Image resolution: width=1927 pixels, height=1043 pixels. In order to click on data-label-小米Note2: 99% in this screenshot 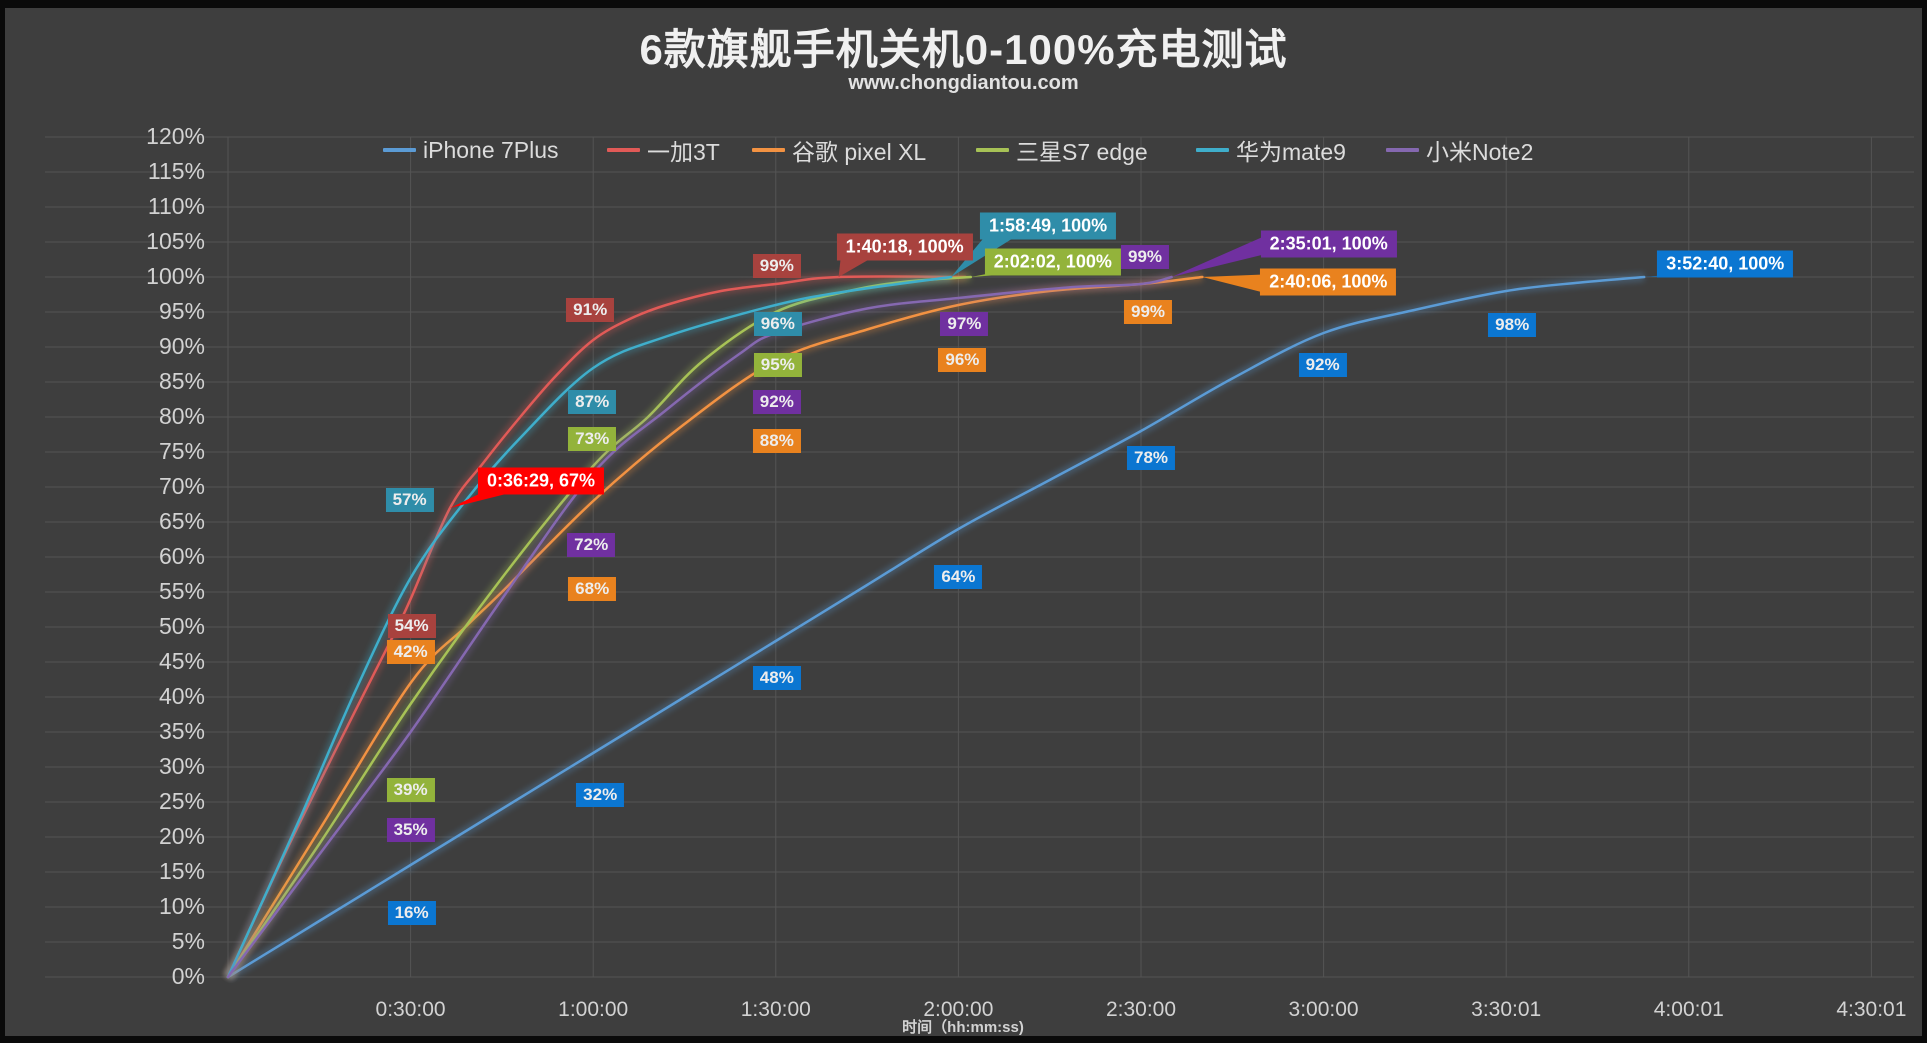, I will do `click(1145, 257)`.